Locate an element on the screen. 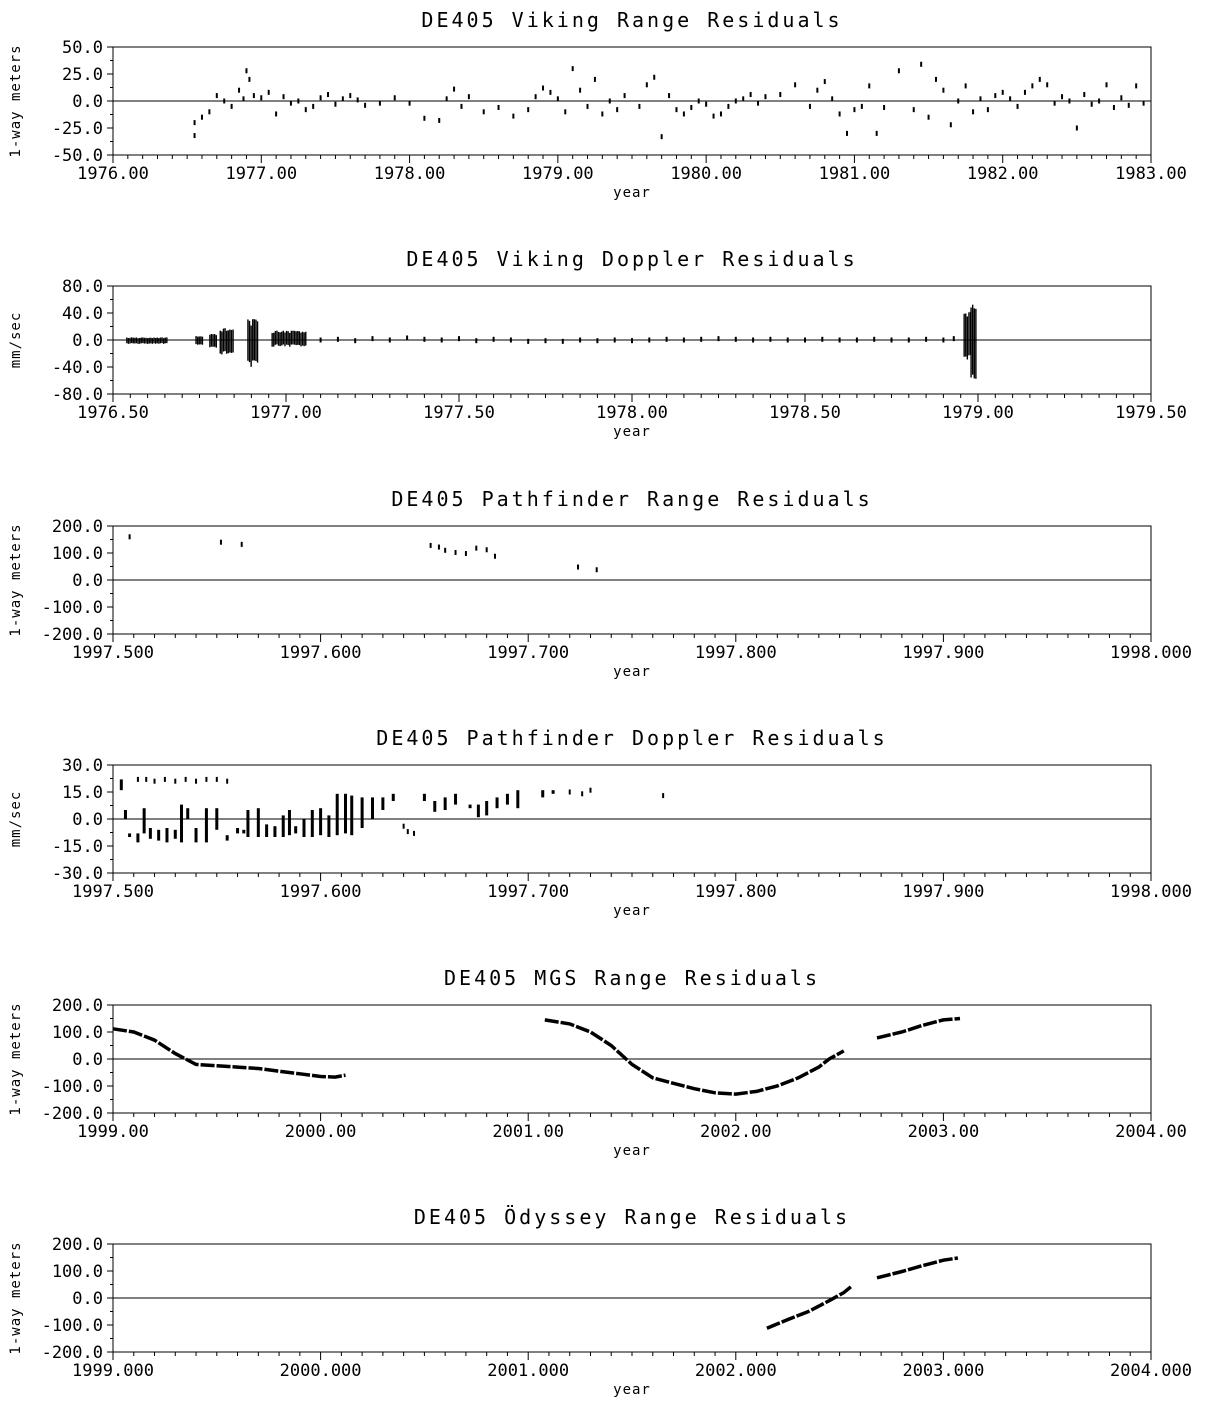 The image size is (1207, 1406). y-tick-label: -25.0 is located at coordinates (77, 129).